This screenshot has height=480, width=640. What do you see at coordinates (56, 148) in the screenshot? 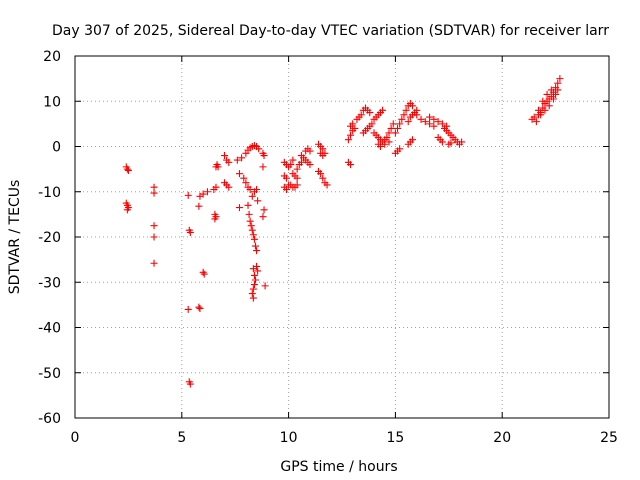
I see `y-tick-label: 0` at bounding box center [56, 148].